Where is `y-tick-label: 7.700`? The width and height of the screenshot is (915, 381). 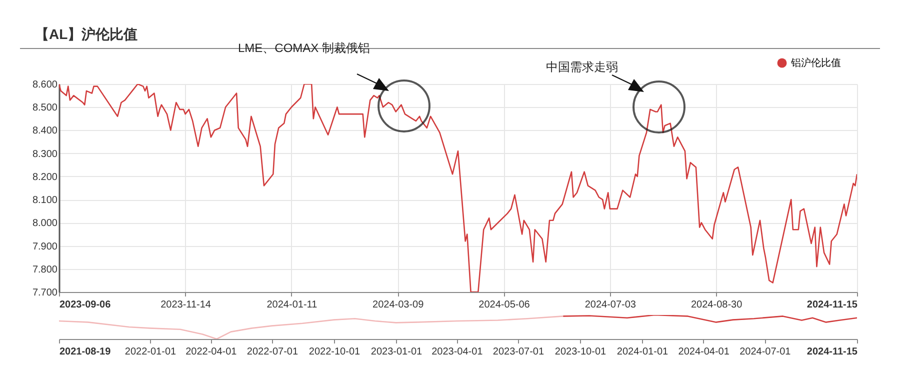
y-tick-label: 7.700 is located at coordinates (45, 293).